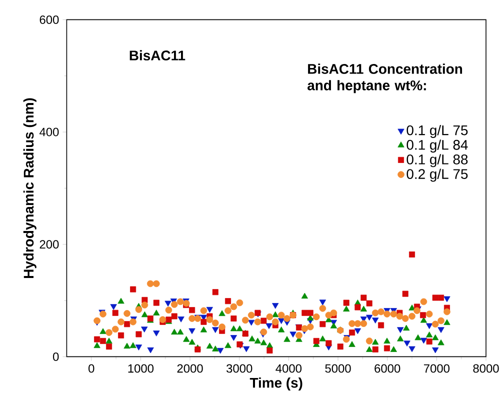  I want to click on x-axis-title: Time (s), so click(276, 384).